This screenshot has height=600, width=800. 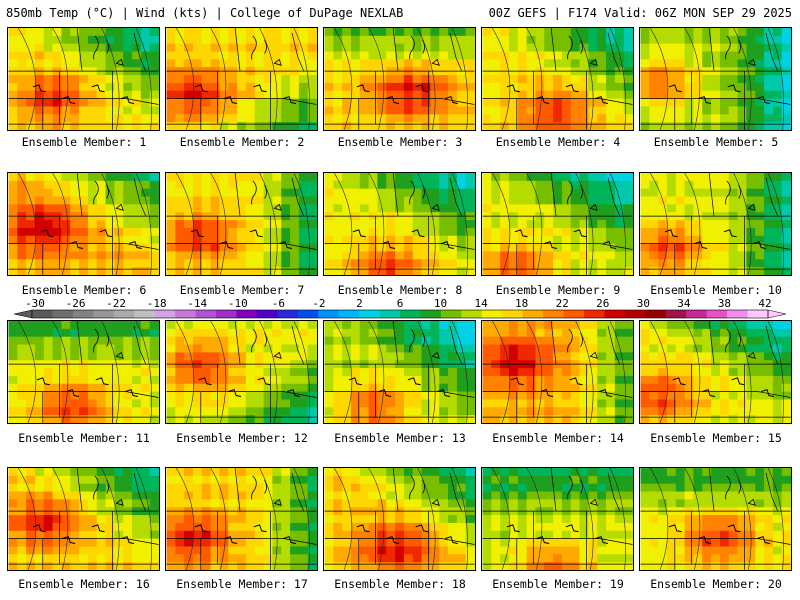 I want to click on colorbar-tick-label: -18, so click(x=156, y=303).